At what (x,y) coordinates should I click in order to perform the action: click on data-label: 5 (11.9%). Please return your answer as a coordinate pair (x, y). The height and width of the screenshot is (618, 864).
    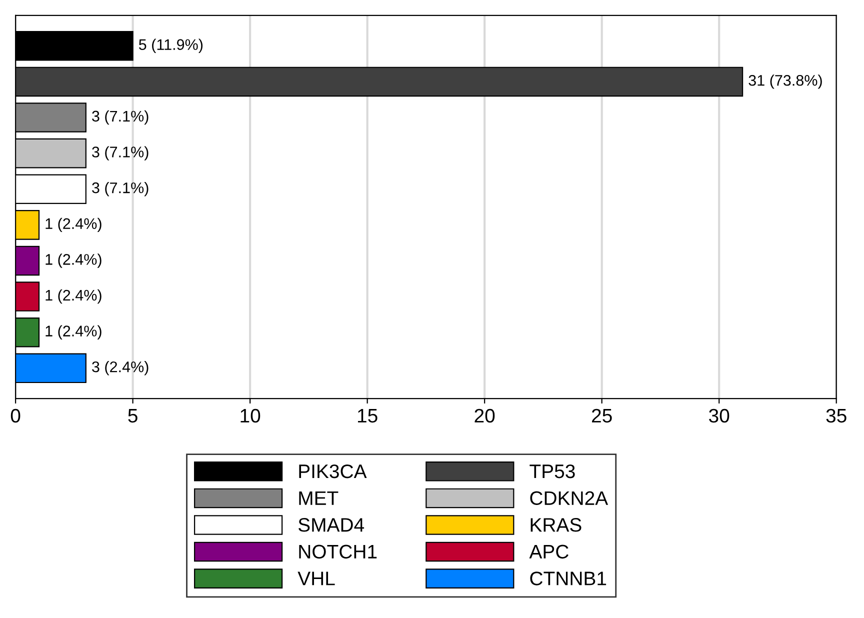
    Looking at the image, I should click on (170, 45).